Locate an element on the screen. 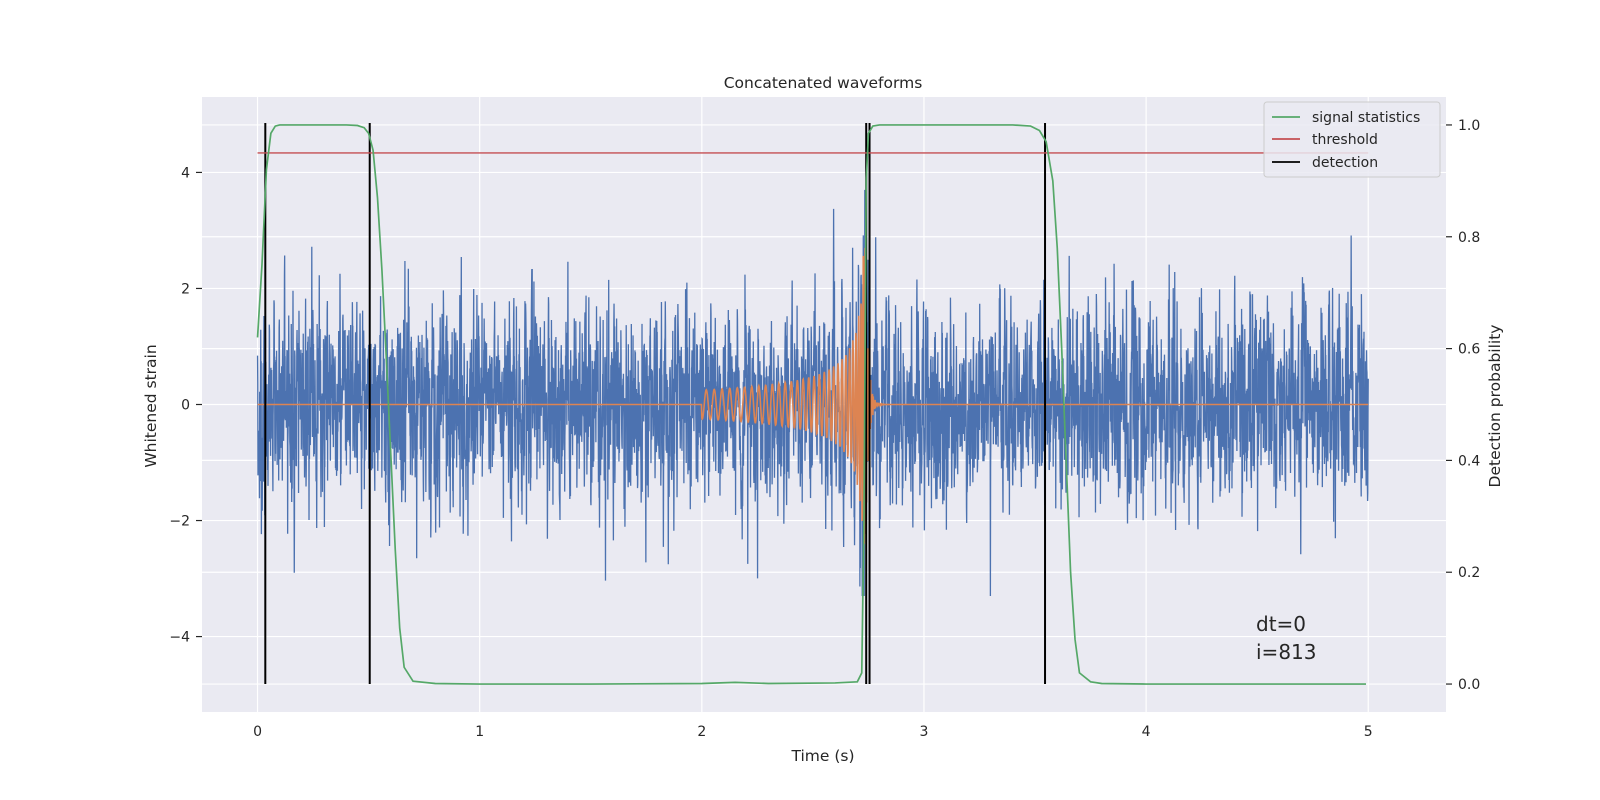 This screenshot has width=1600, height=800. x-tick-label: 5 is located at coordinates (1368, 732).